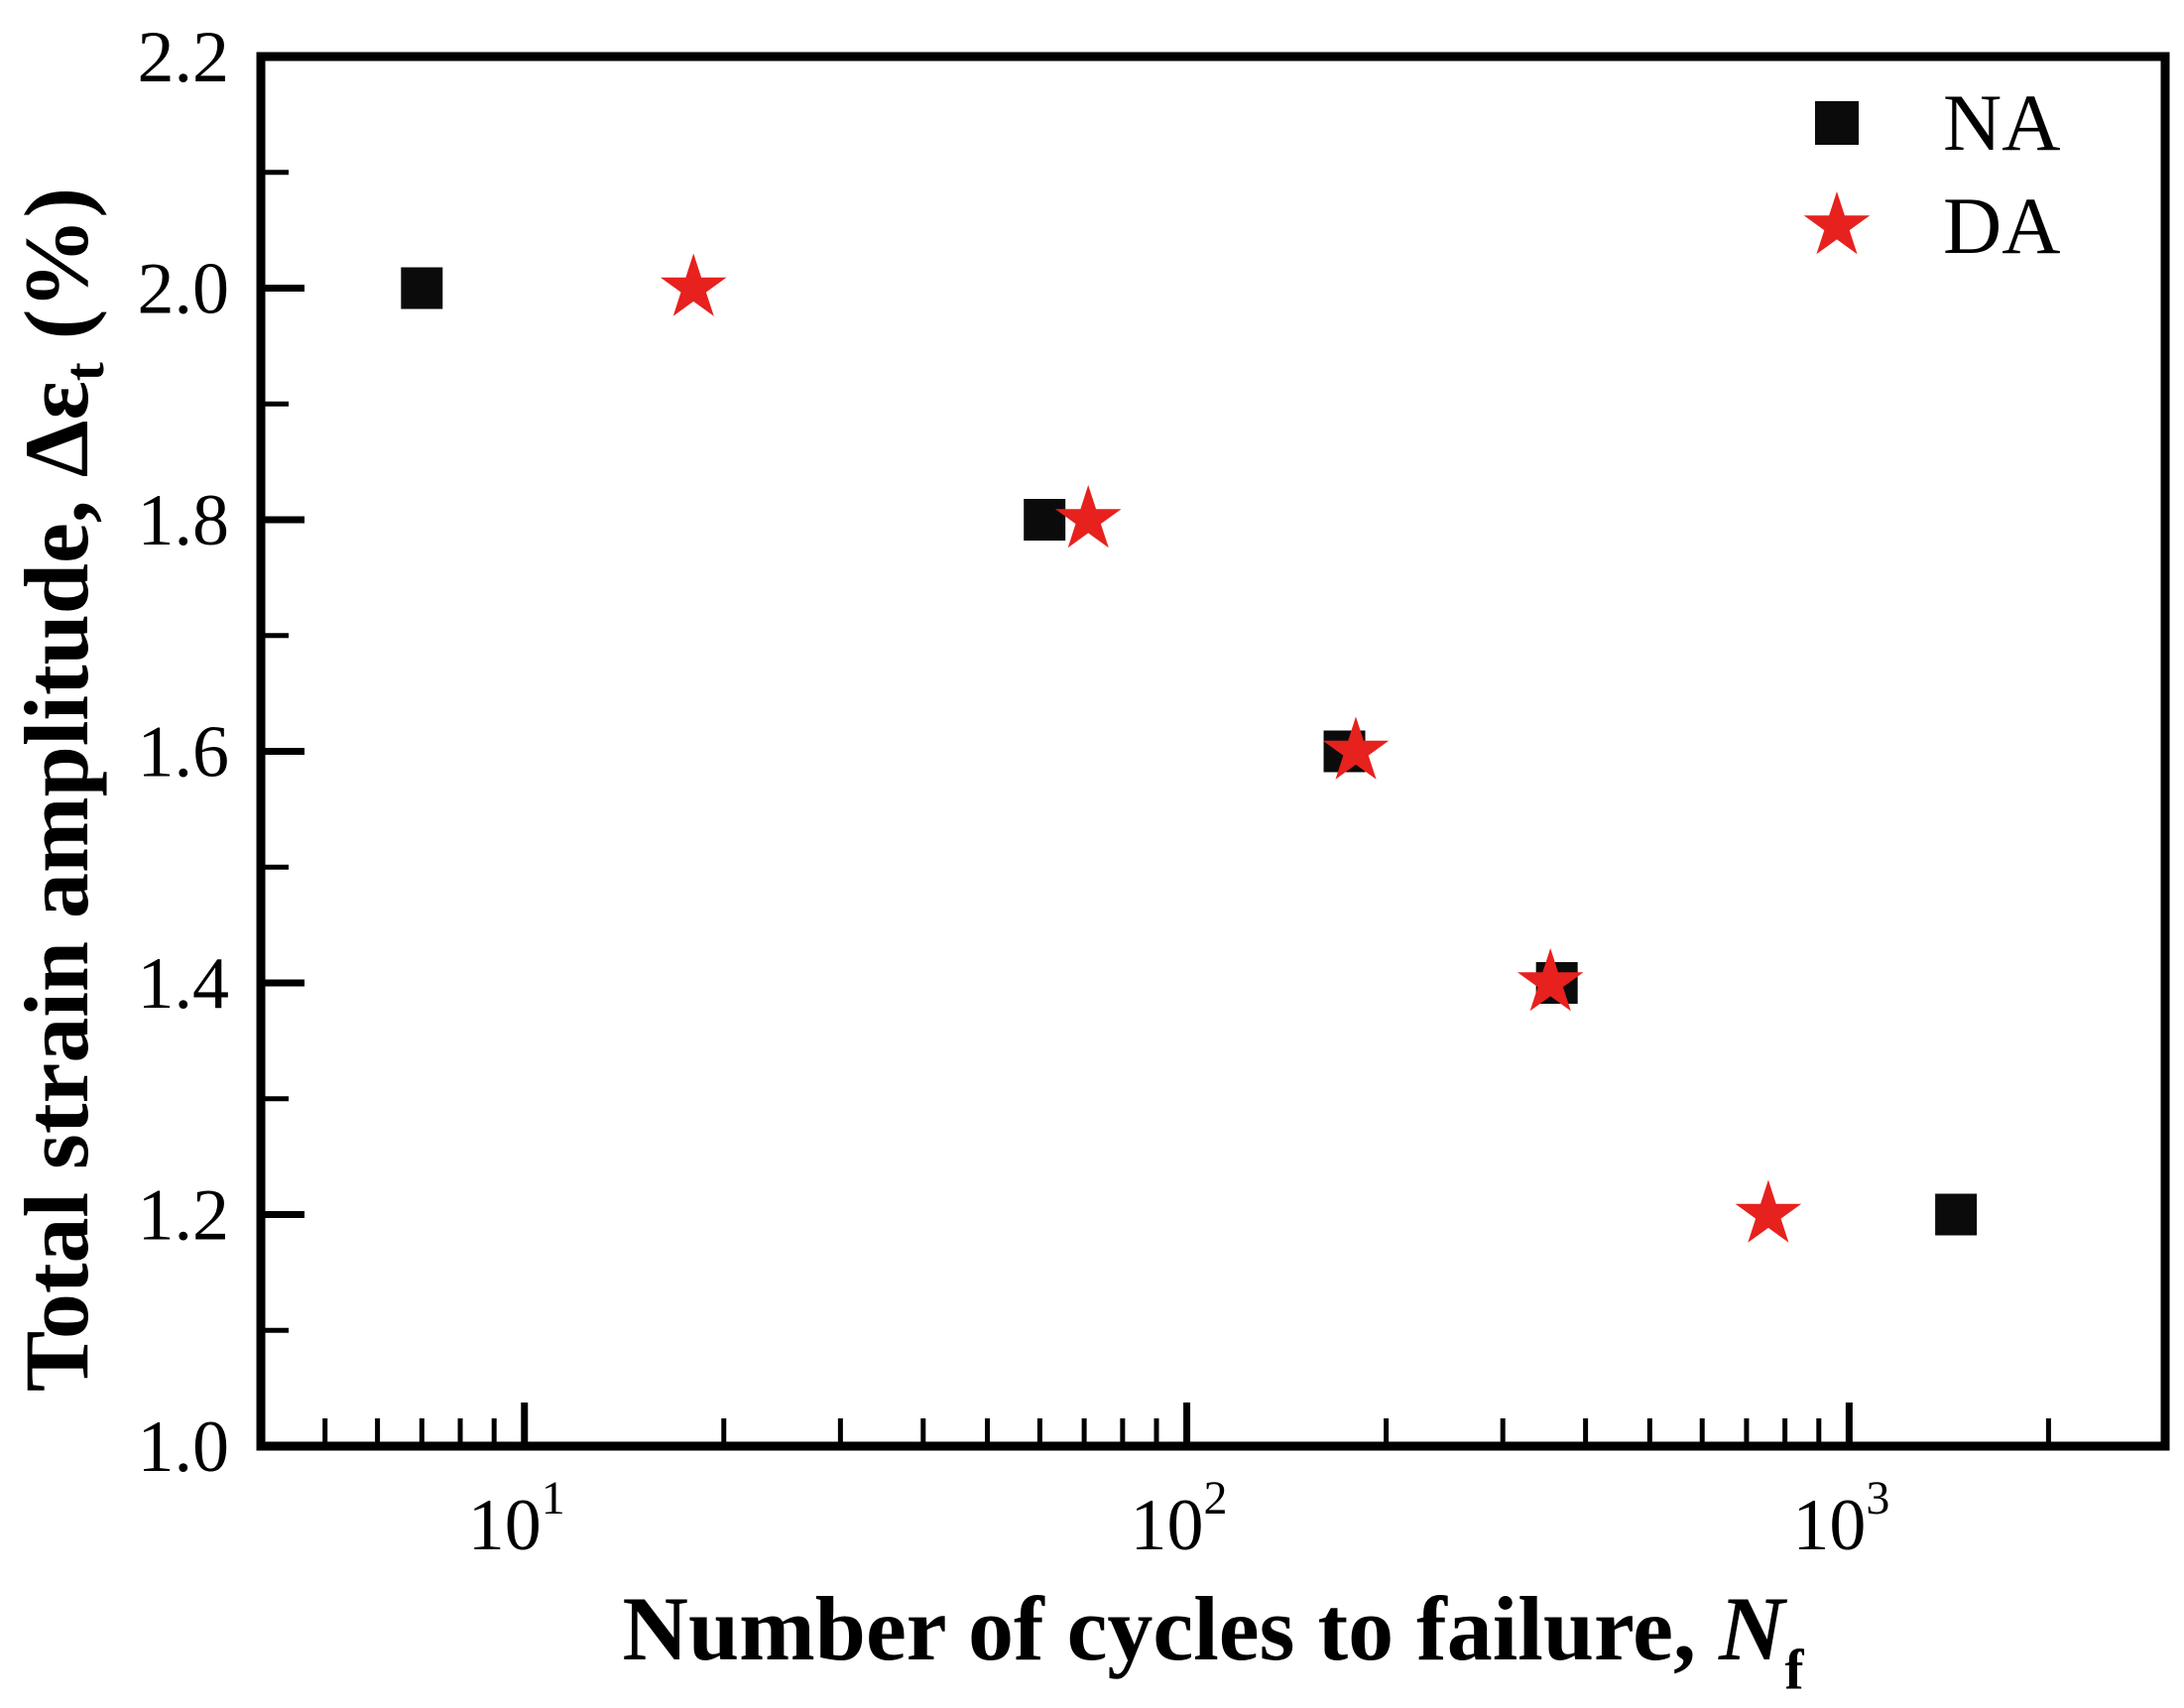 This screenshot has height=1708, width=2184. What do you see at coordinates (1752, 1628) in the screenshot?
I see `x-axis-label-variable: N` at bounding box center [1752, 1628].